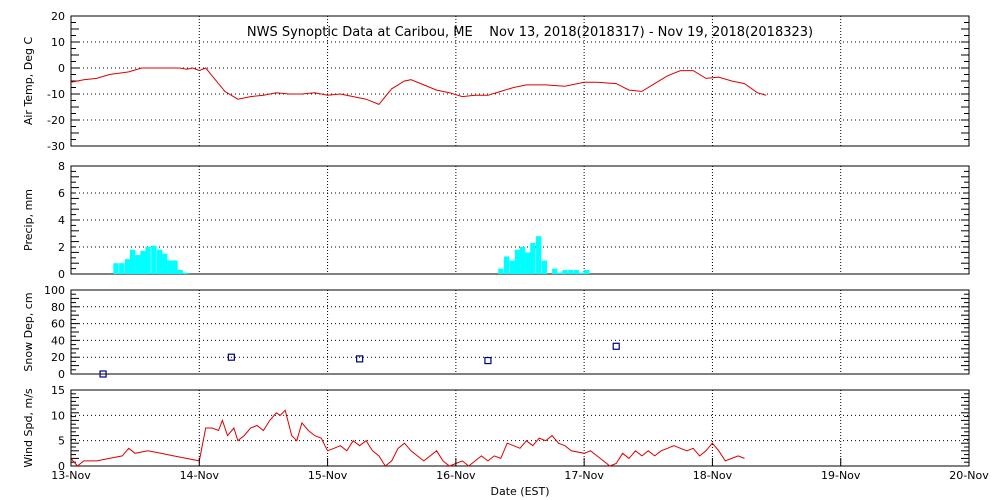 This screenshot has width=1000, height=500. I want to click on panel-frame, so click(520, 428).